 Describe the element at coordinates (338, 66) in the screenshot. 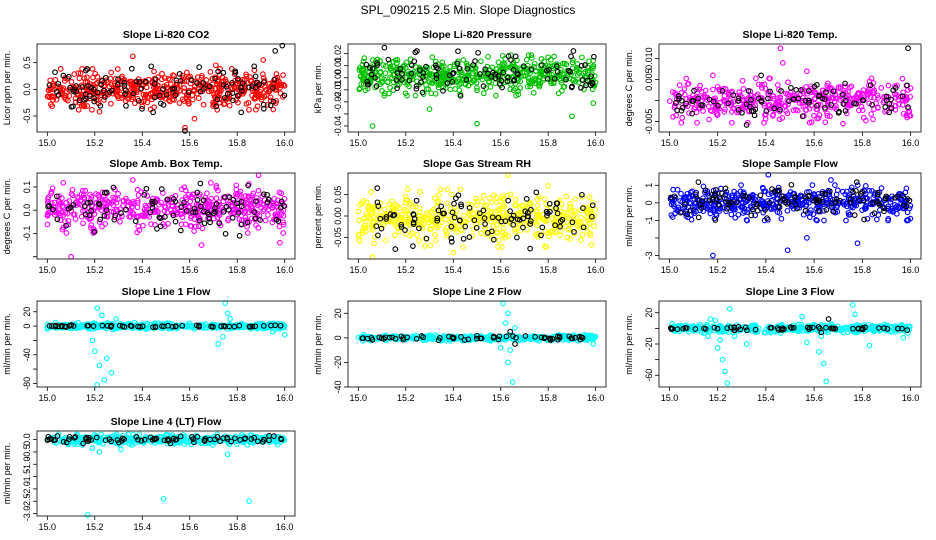

I see `y-tick-label: 0.01` at that location.